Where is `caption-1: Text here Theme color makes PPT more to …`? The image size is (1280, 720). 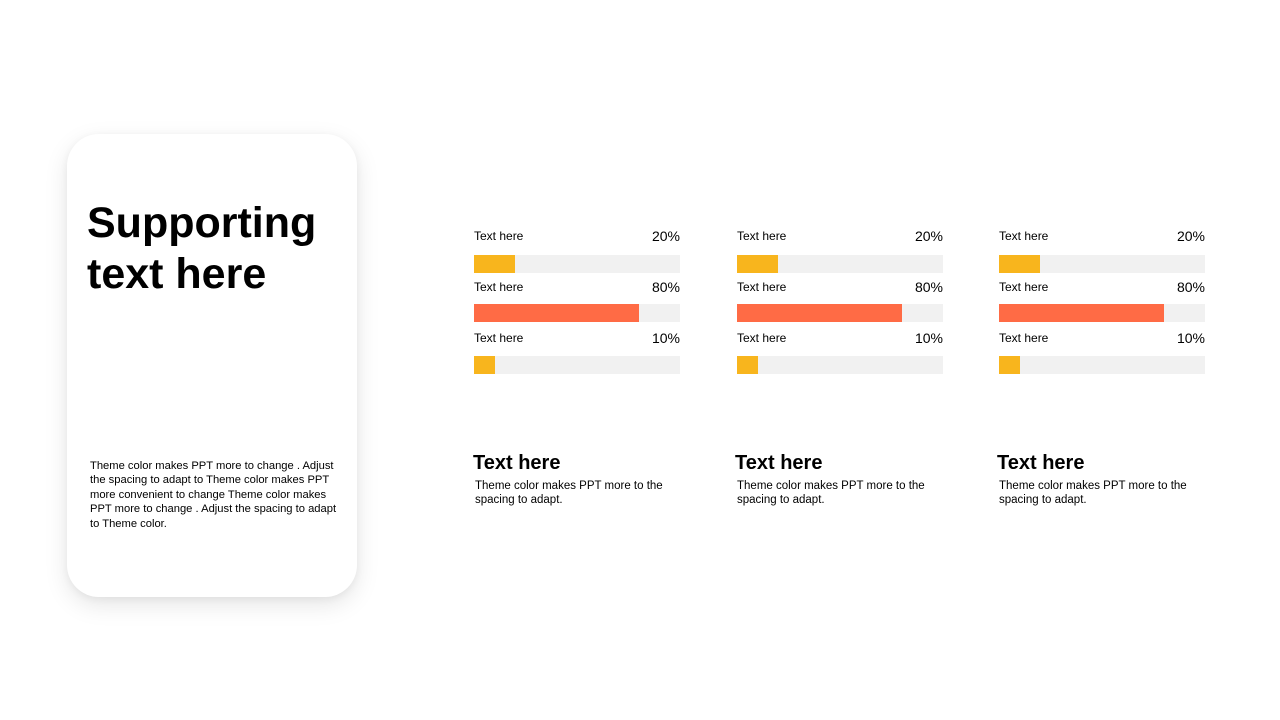 caption-1: Text here Theme color makes PPT more to … is located at coordinates (583, 479).